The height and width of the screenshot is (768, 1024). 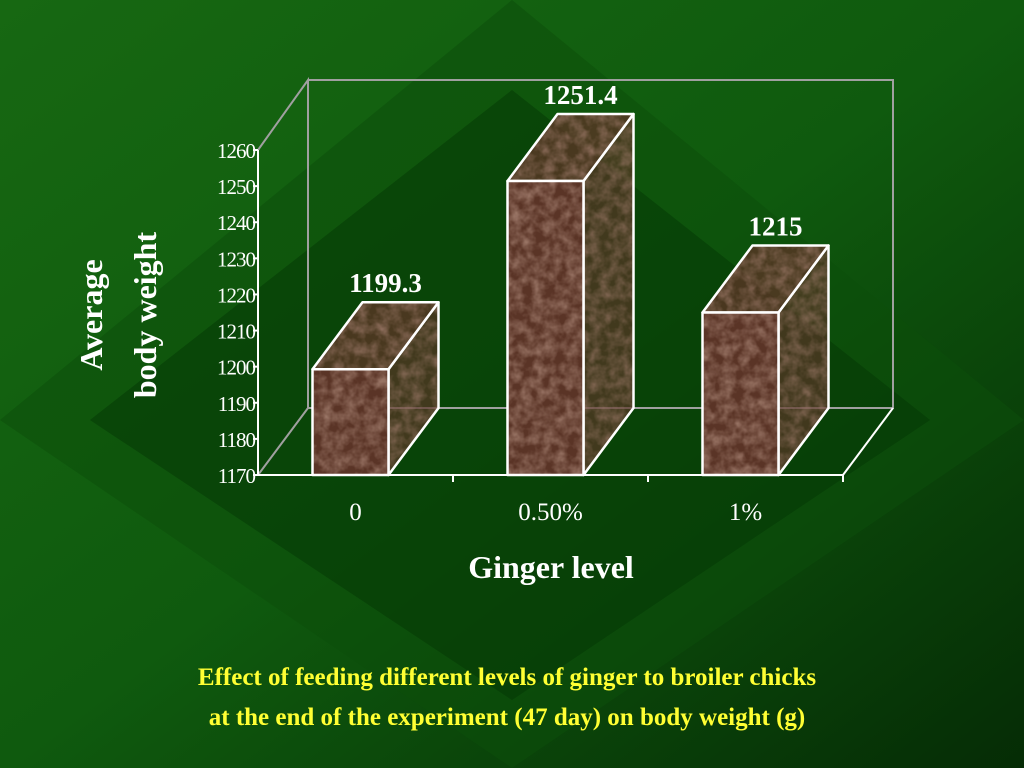 What do you see at coordinates (145, 315) in the screenshot?
I see `y-axis-title: body weight` at bounding box center [145, 315].